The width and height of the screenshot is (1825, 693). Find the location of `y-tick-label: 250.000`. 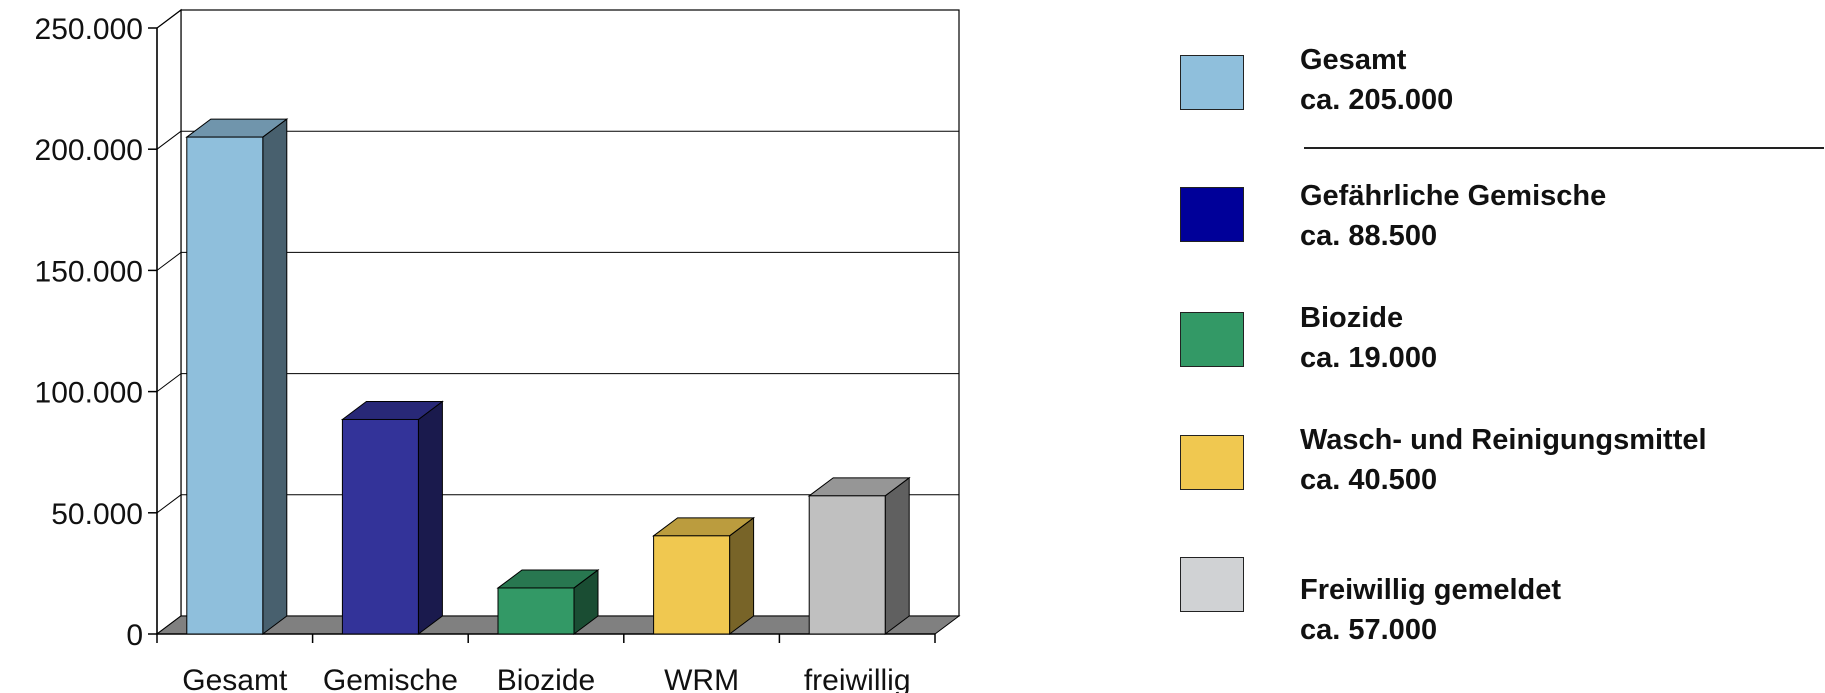

y-tick-label: 250.000 is located at coordinates (89, 29).